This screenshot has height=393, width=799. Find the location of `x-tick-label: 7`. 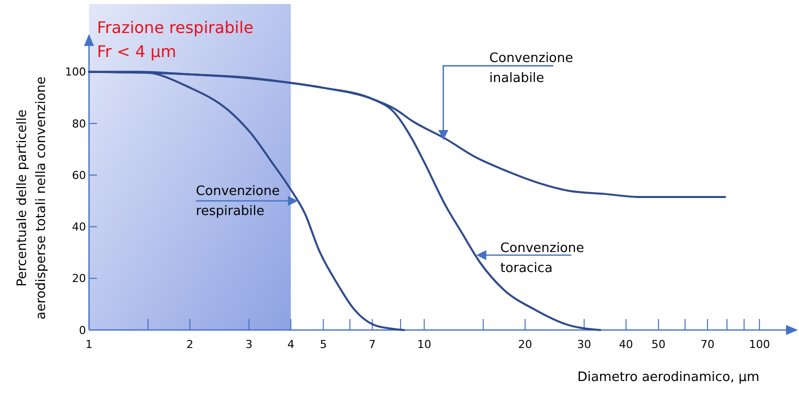

x-tick-label: 7 is located at coordinates (372, 344).